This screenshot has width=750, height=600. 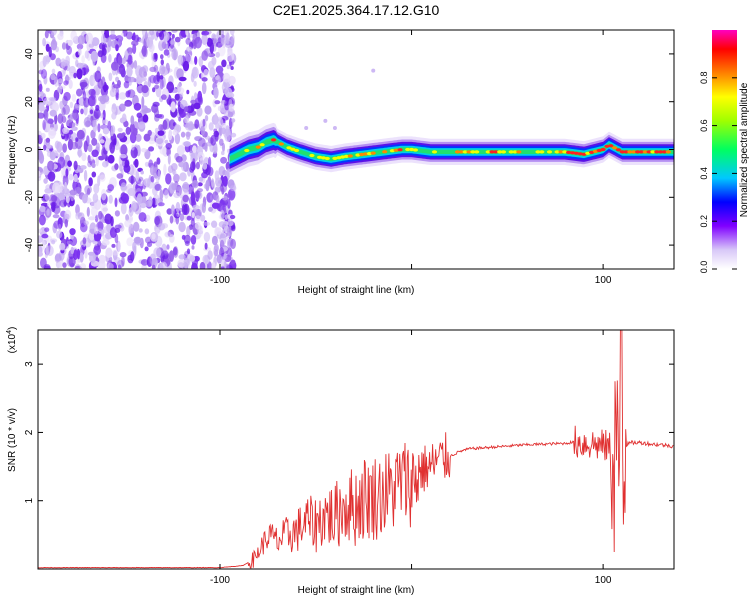 I want to click on outlier-point, so click(x=334, y=127).